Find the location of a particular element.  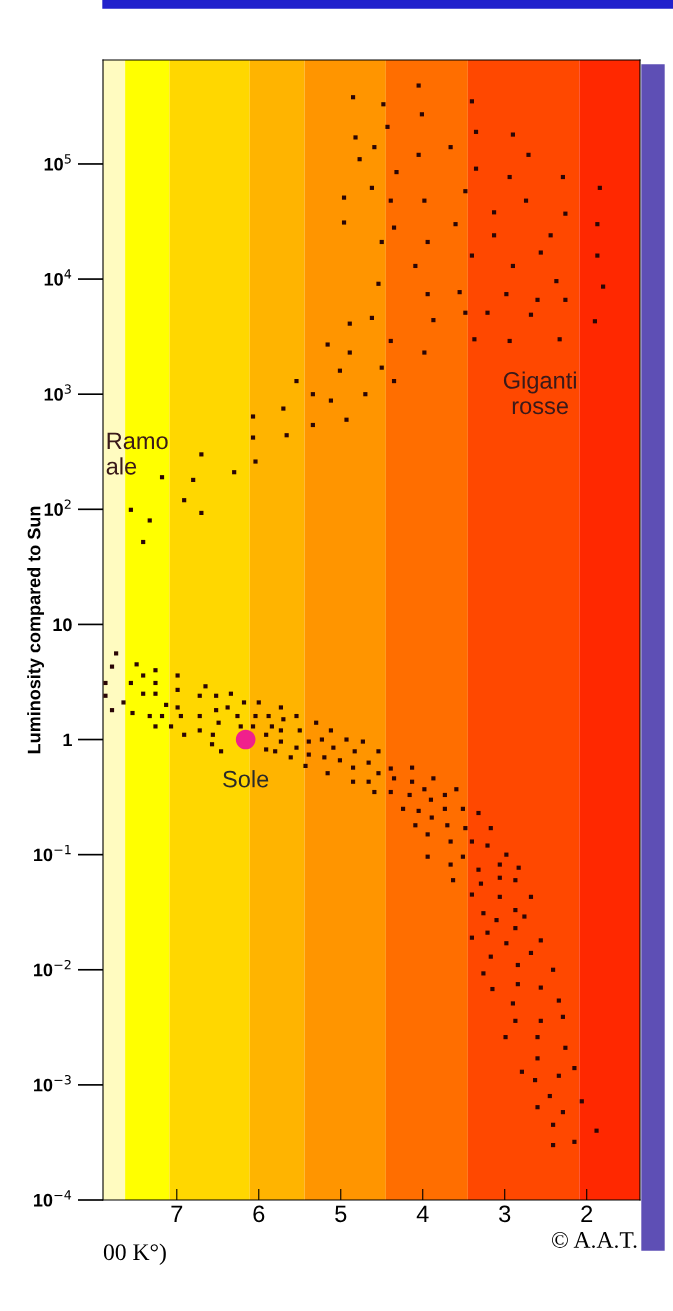

annotation: Giganti rosse is located at coordinates (539, 393).